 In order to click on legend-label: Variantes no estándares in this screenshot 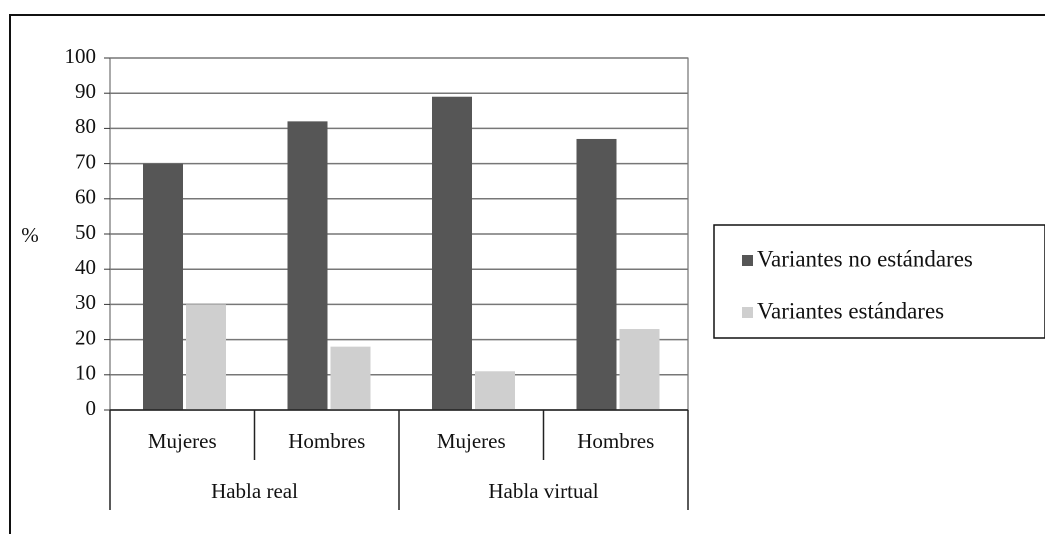, I will do `click(865, 258)`.